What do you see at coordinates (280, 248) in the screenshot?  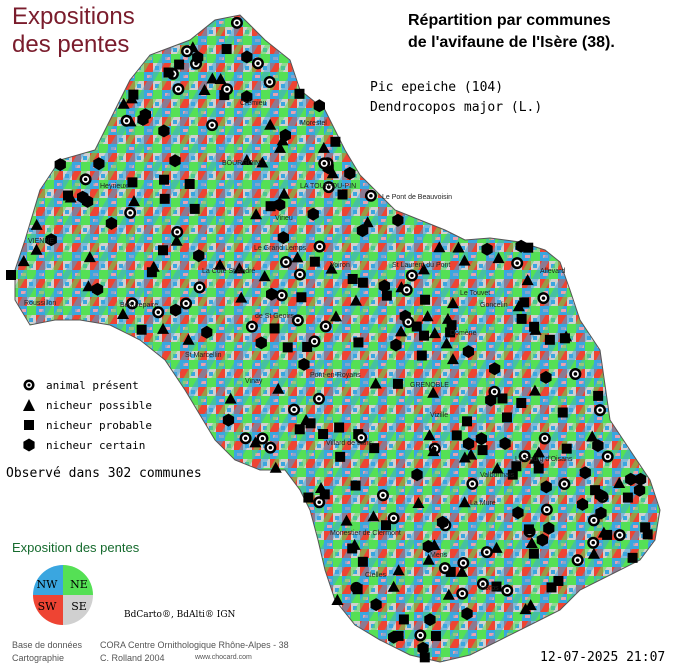 I see `town-label: Le Grand Lemps` at bounding box center [280, 248].